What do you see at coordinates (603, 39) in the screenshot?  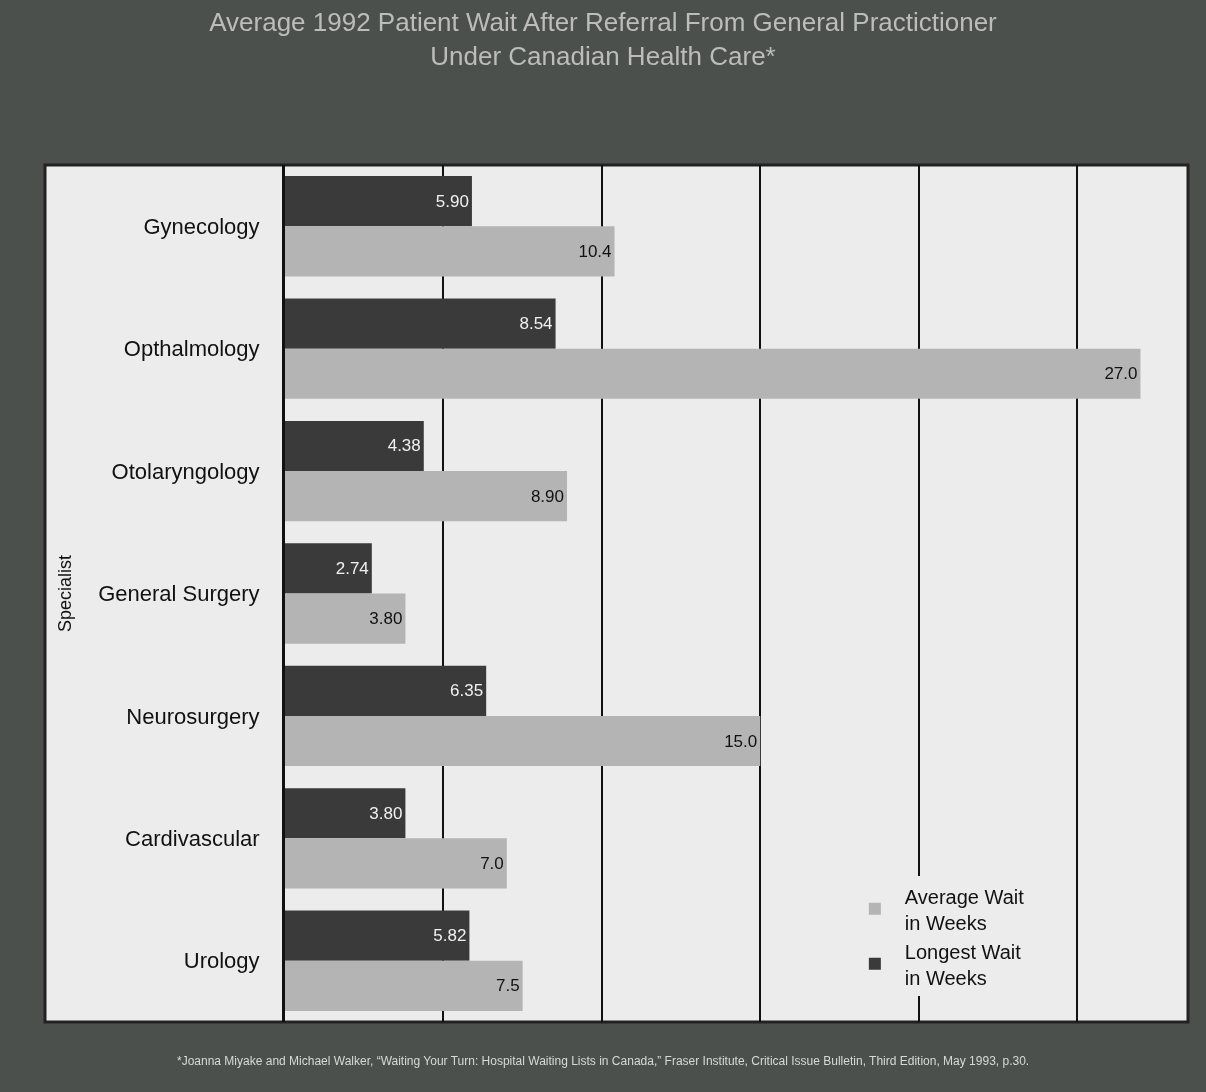 I see `chart-title: Average 1992 Patient Wait After Referral From General Practictioner Under Canadian Health Care*` at bounding box center [603, 39].